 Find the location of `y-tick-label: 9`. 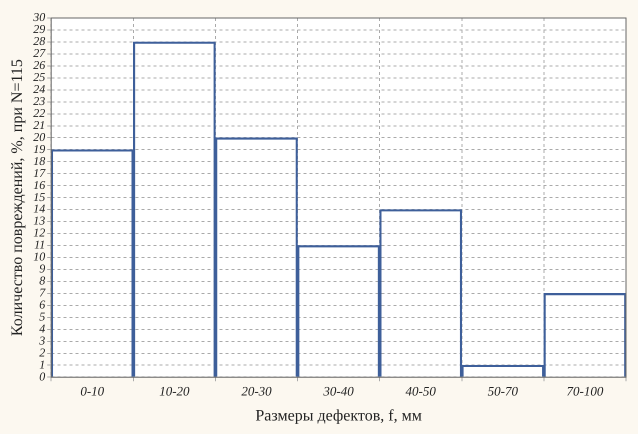

y-tick-label: 9 is located at coordinates (42, 269).